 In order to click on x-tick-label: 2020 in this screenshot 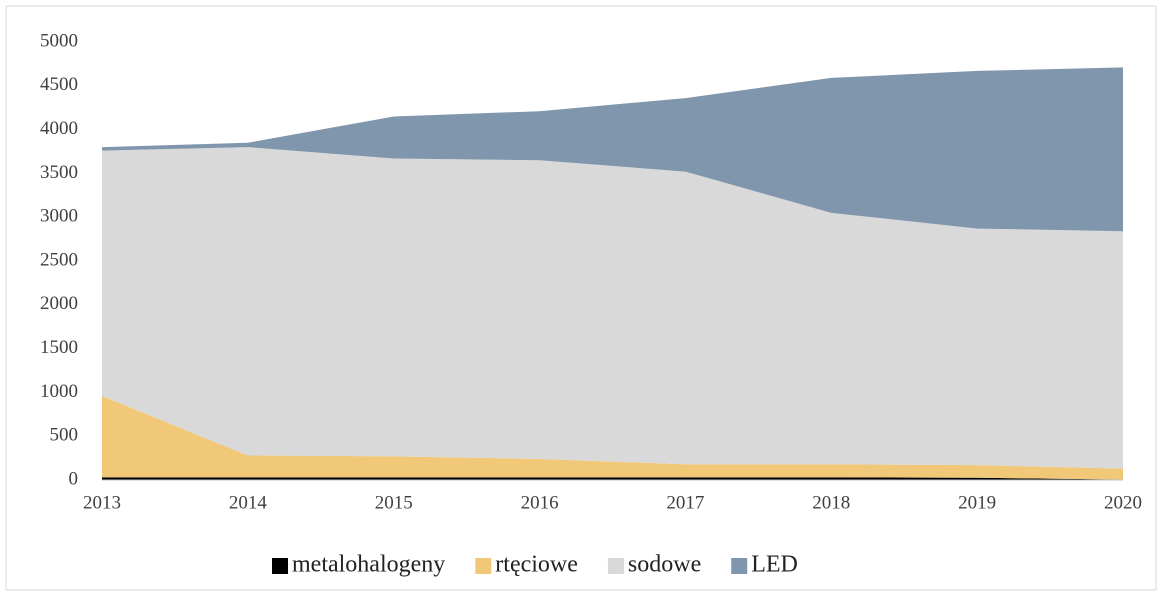, I will do `click(1123, 502)`.